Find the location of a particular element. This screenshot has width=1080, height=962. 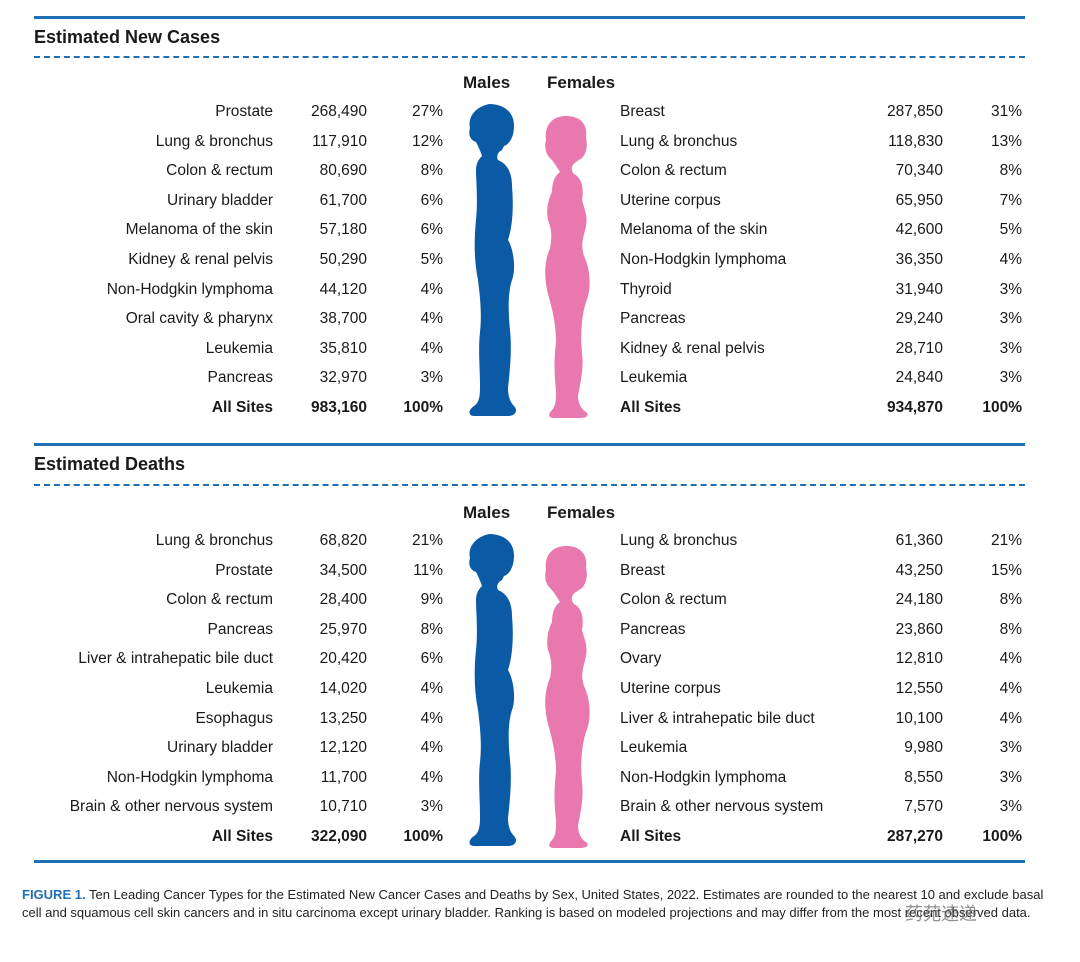

female-pct-cell: 5% is located at coordinates (1010, 230).